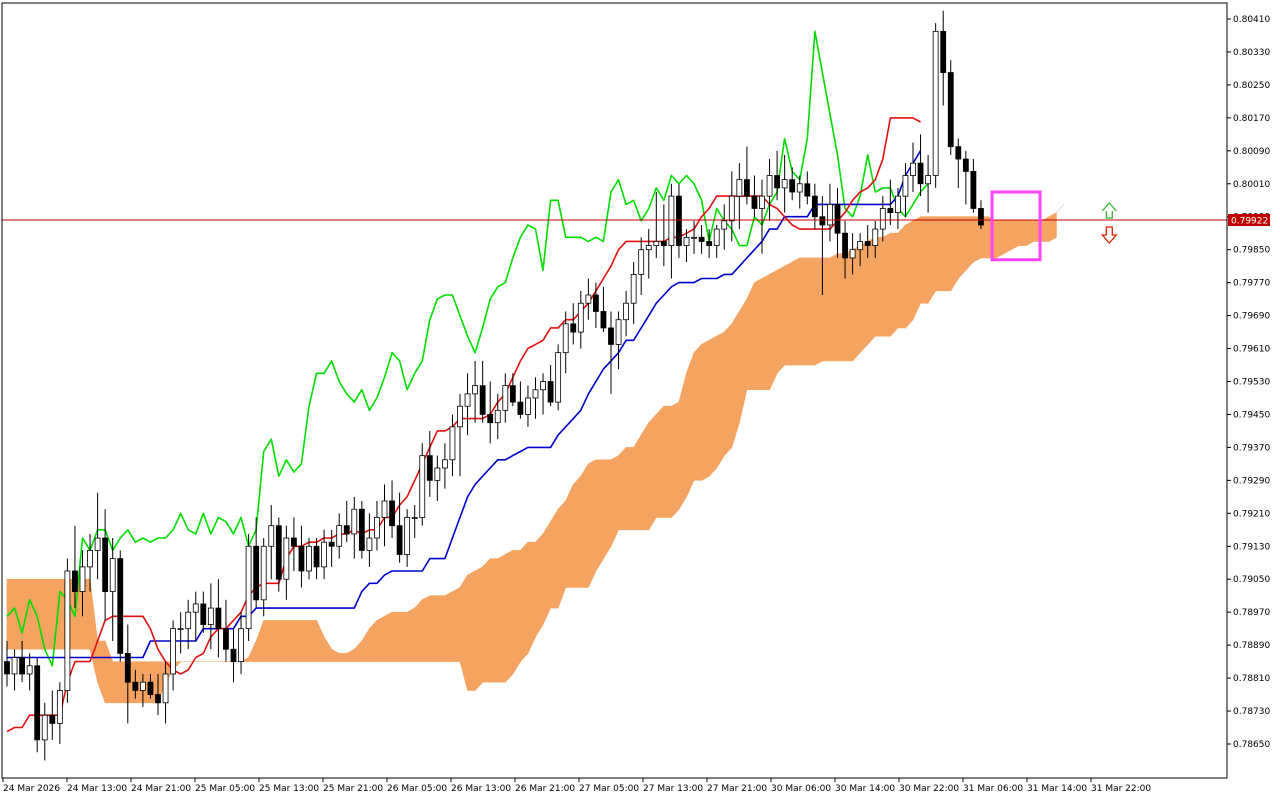 The height and width of the screenshot is (804, 1280). Describe the element at coordinates (1251, 580) in the screenshot. I see `y-tick-label: 0.79050` at that location.